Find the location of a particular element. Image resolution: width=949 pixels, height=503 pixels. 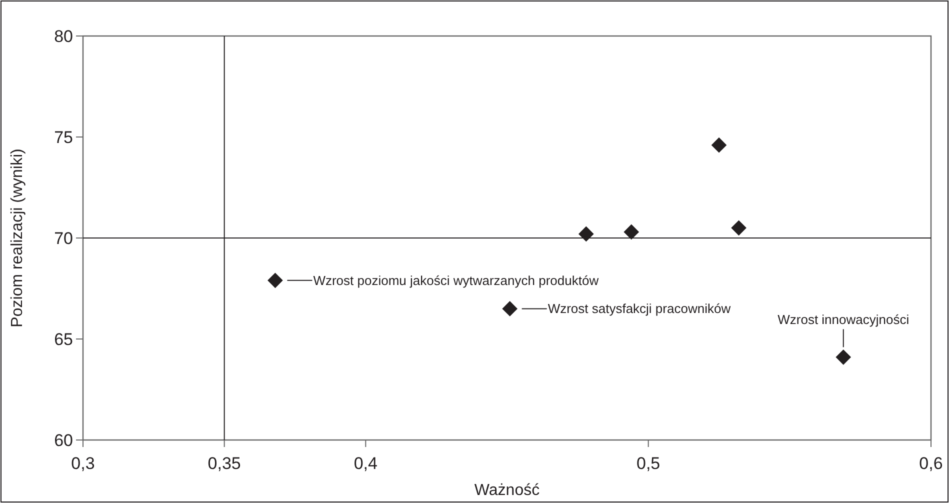

y-tick-label: 80 is located at coordinates (63, 36).